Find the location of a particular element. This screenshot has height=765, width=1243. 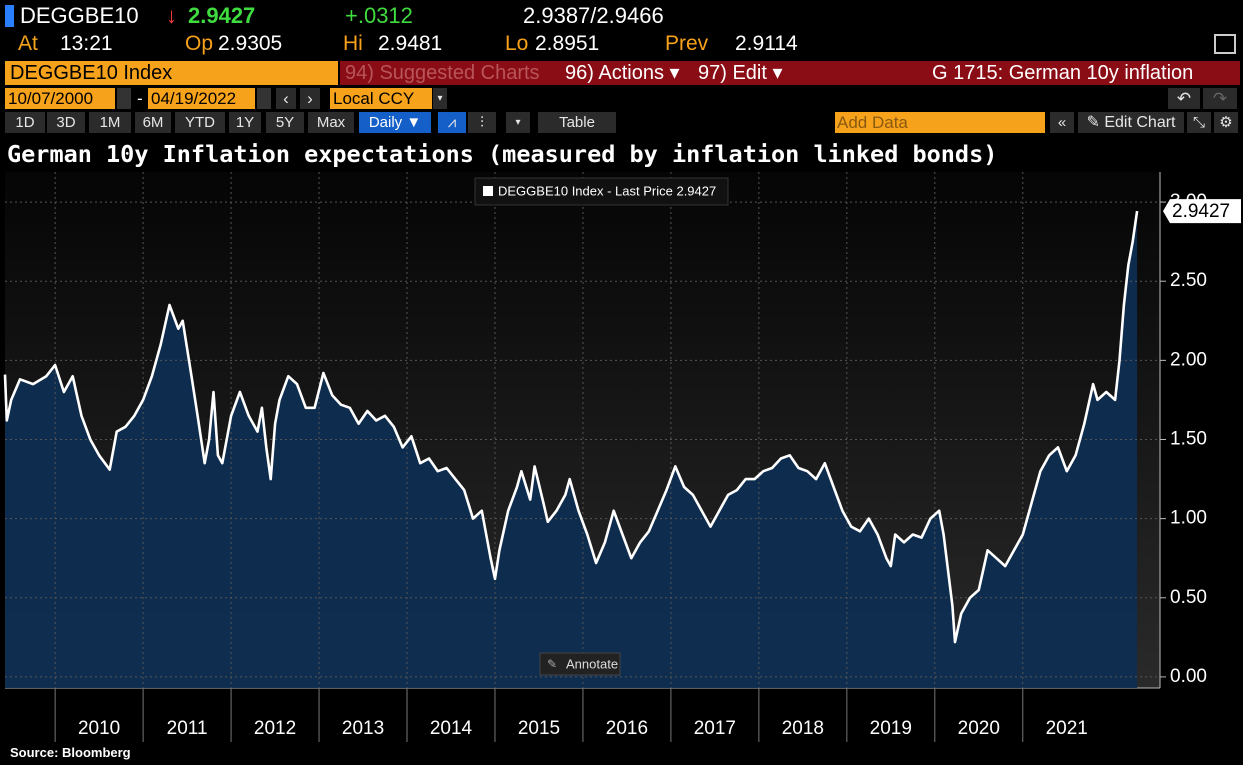

function-title: G 1715: German 10y inflation is located at coordinates (1063, 73).